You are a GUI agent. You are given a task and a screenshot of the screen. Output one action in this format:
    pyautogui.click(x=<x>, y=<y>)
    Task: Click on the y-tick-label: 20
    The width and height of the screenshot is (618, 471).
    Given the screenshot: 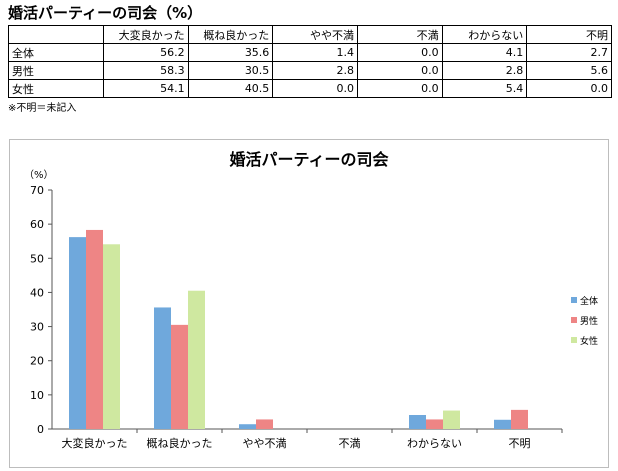 What is the action you would take?
    pyautogui.click(x=37, y=361)
    